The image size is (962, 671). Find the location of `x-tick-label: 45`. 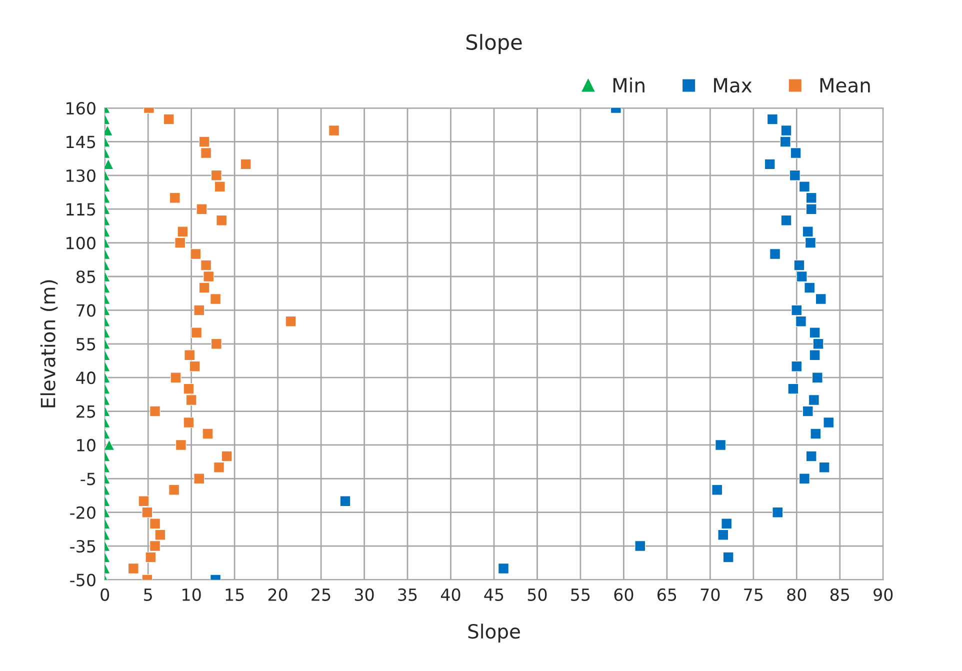

x-tick-label: 45 is located at coordinates (494, 594).